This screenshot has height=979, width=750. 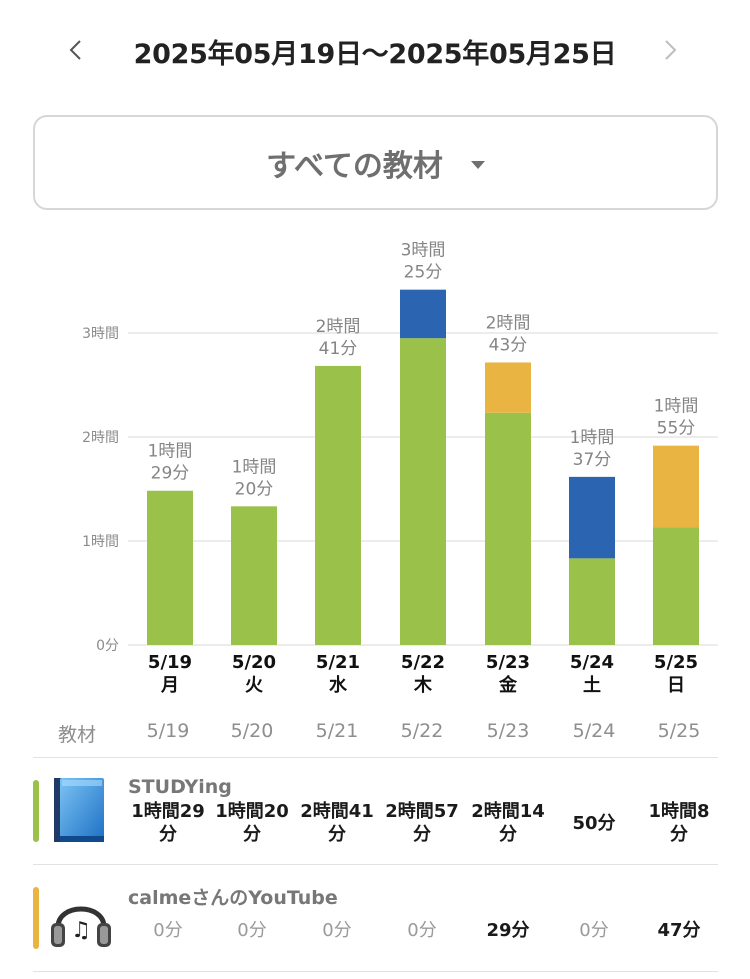 I want to click on material-select: すべての教材, so click(x=375, y=162).